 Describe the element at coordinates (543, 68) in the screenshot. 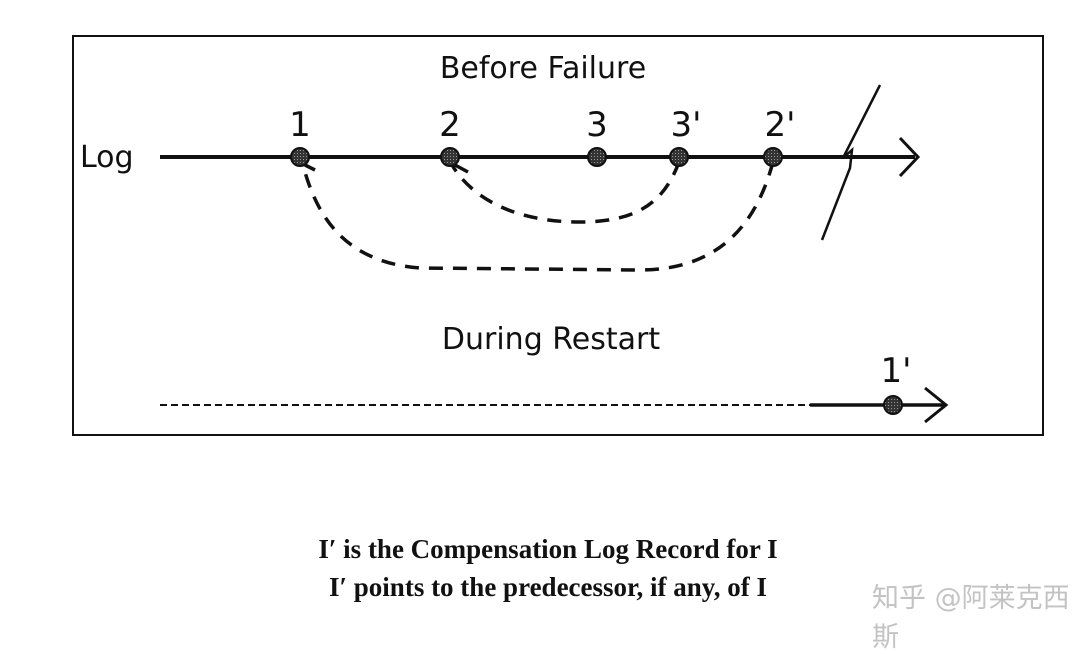

I see `before-failure-title: Before Failure` at that location.